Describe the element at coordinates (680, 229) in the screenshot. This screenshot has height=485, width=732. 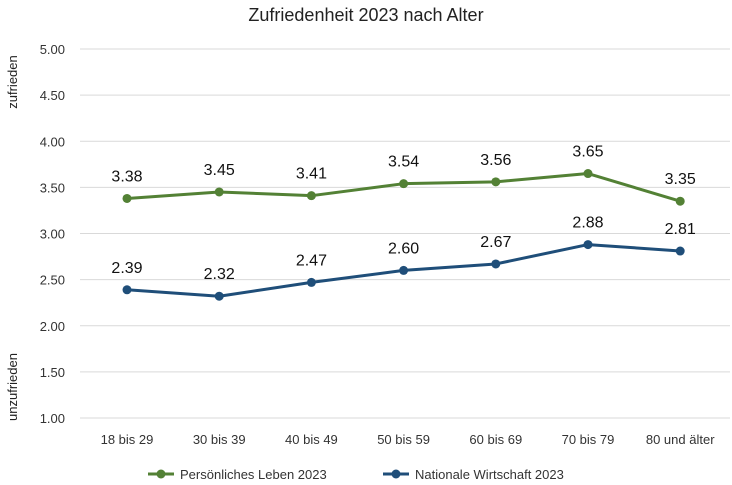
I see `data-label: 2.81` at that location.